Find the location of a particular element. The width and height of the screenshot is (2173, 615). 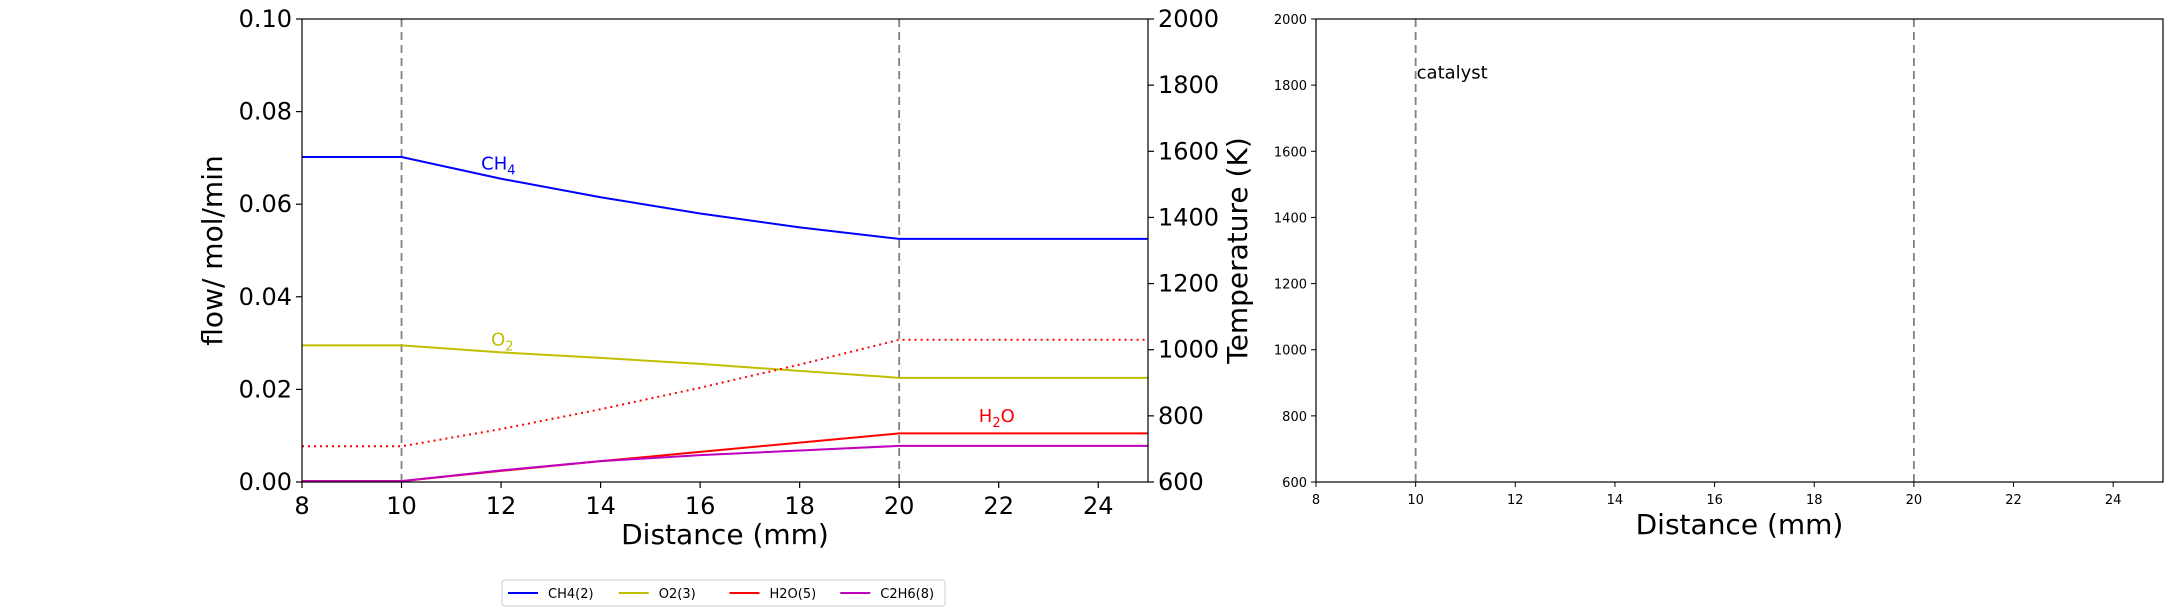

flow-x-ticks: 8 10 12 14 16 18 20 22 24 is located at coordinates (704, 501).